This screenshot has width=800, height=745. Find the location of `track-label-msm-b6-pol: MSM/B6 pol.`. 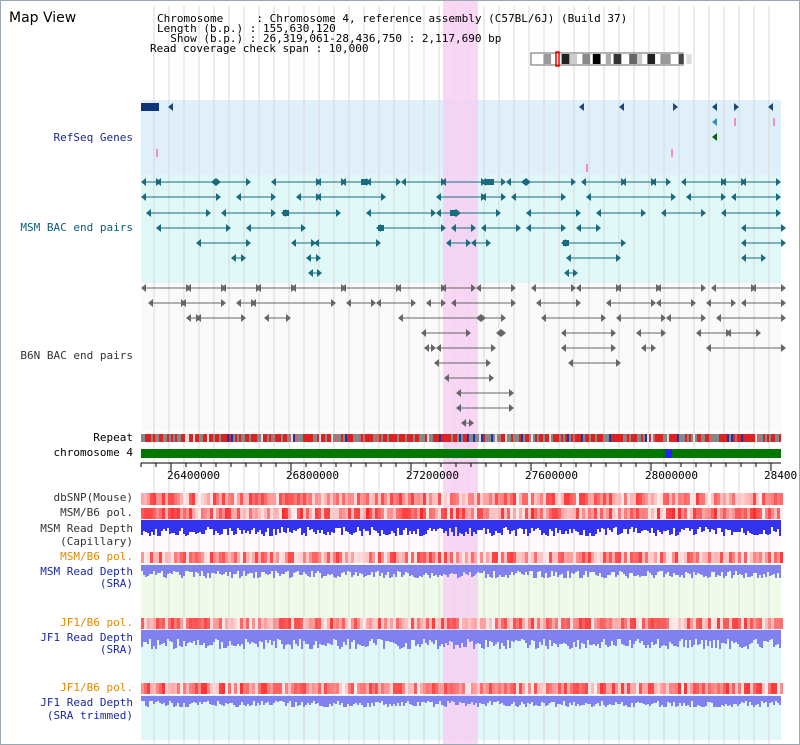

track-label-msm-b6-pol: MSM/B6 pol. is located at coordinates (96, 512).